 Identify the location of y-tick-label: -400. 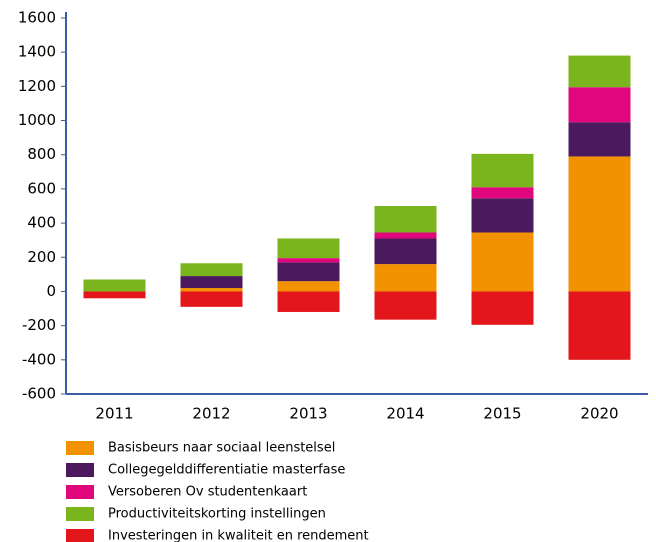
(39, 359).